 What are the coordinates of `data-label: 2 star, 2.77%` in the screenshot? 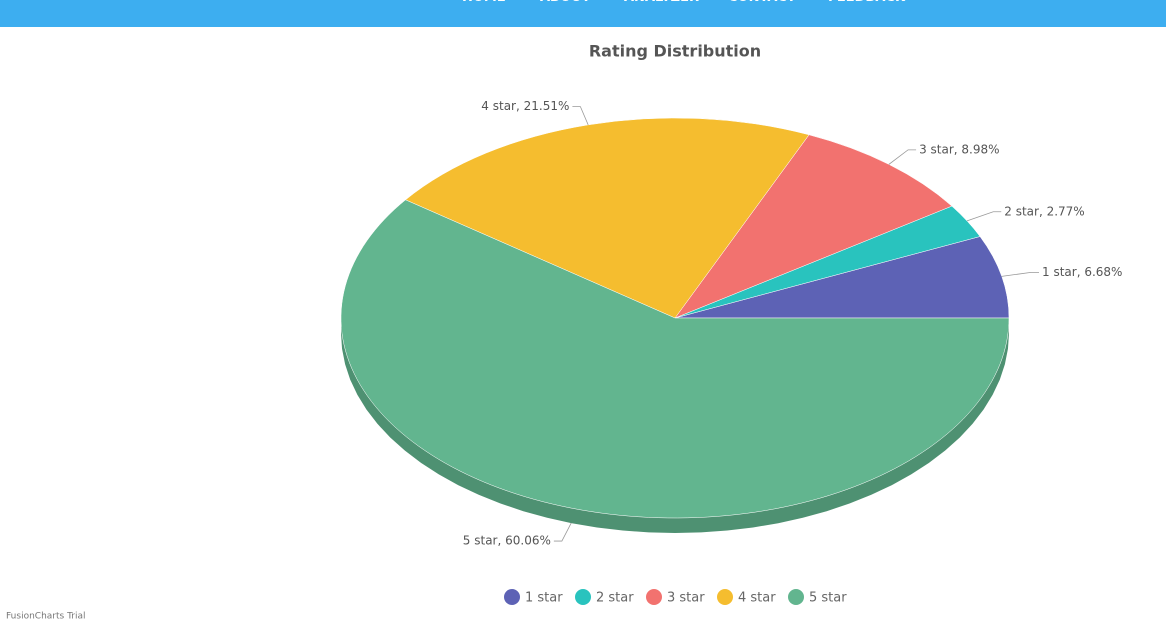 It's located at (1044, 211).